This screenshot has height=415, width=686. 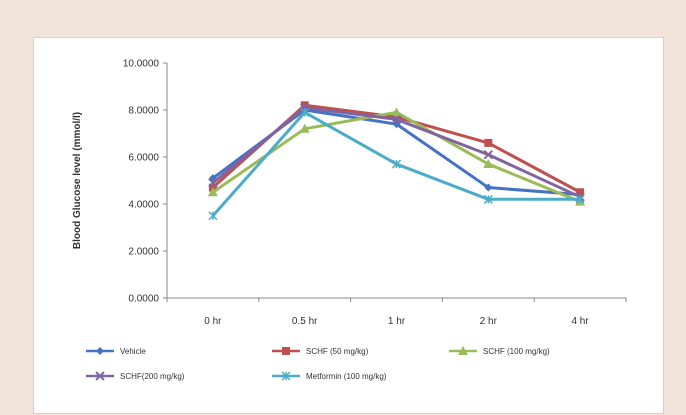 I want to click on legend-entry: SCHF (50 mg/kg), so click(x=320, y=351).